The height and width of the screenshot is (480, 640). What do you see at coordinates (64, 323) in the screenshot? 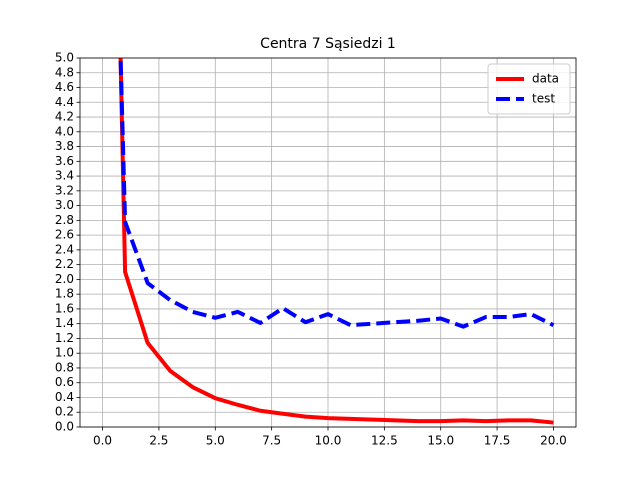
I see `y-tick-label: 1.4` at bounding box center [64, 323].